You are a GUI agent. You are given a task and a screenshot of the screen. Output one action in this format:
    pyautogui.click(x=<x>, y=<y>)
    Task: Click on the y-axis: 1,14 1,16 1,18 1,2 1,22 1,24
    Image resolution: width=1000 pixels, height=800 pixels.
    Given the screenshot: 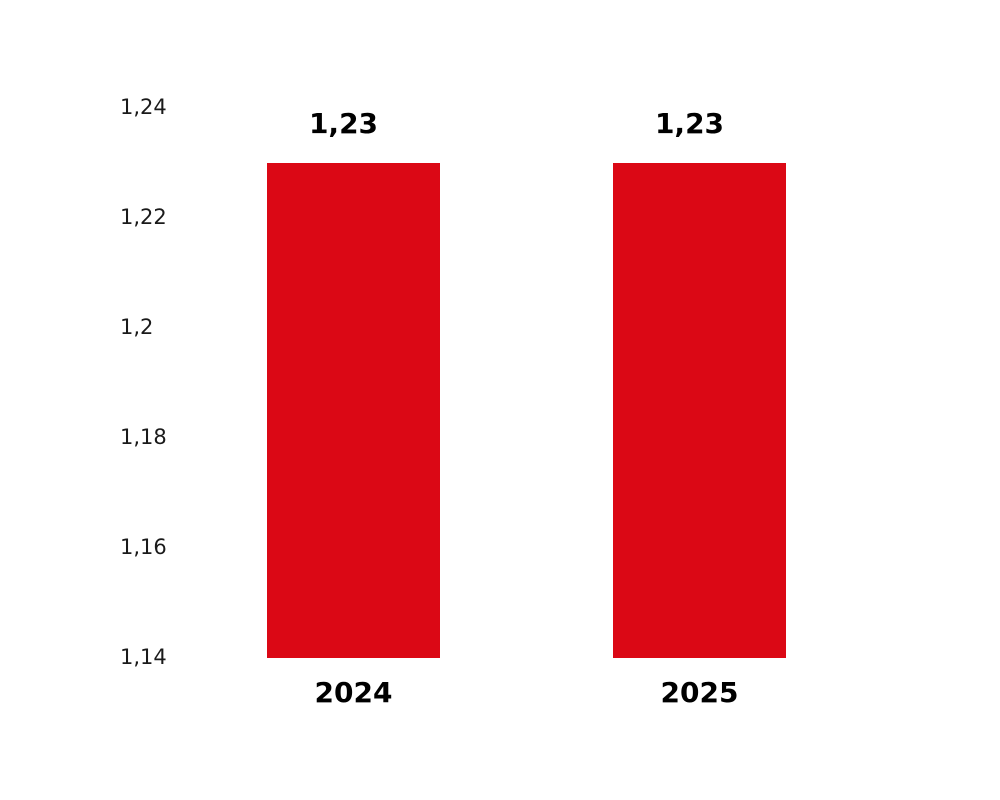 What is the action you would take?
    pyautogui.click(x=143, y=382)
    